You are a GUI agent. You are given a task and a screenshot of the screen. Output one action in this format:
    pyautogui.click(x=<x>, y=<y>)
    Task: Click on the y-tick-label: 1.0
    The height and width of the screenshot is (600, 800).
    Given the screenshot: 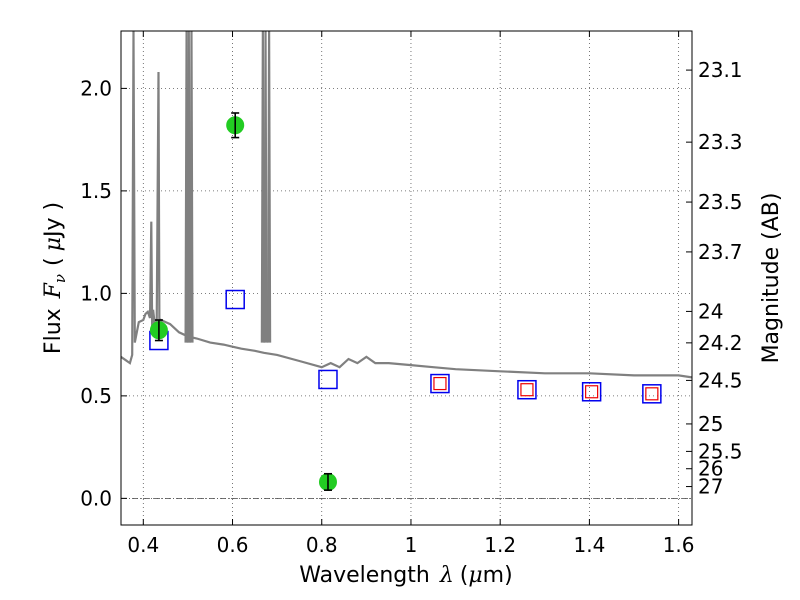 What is the action you would take?
    pyautogui.click(x=96, y=293)
    